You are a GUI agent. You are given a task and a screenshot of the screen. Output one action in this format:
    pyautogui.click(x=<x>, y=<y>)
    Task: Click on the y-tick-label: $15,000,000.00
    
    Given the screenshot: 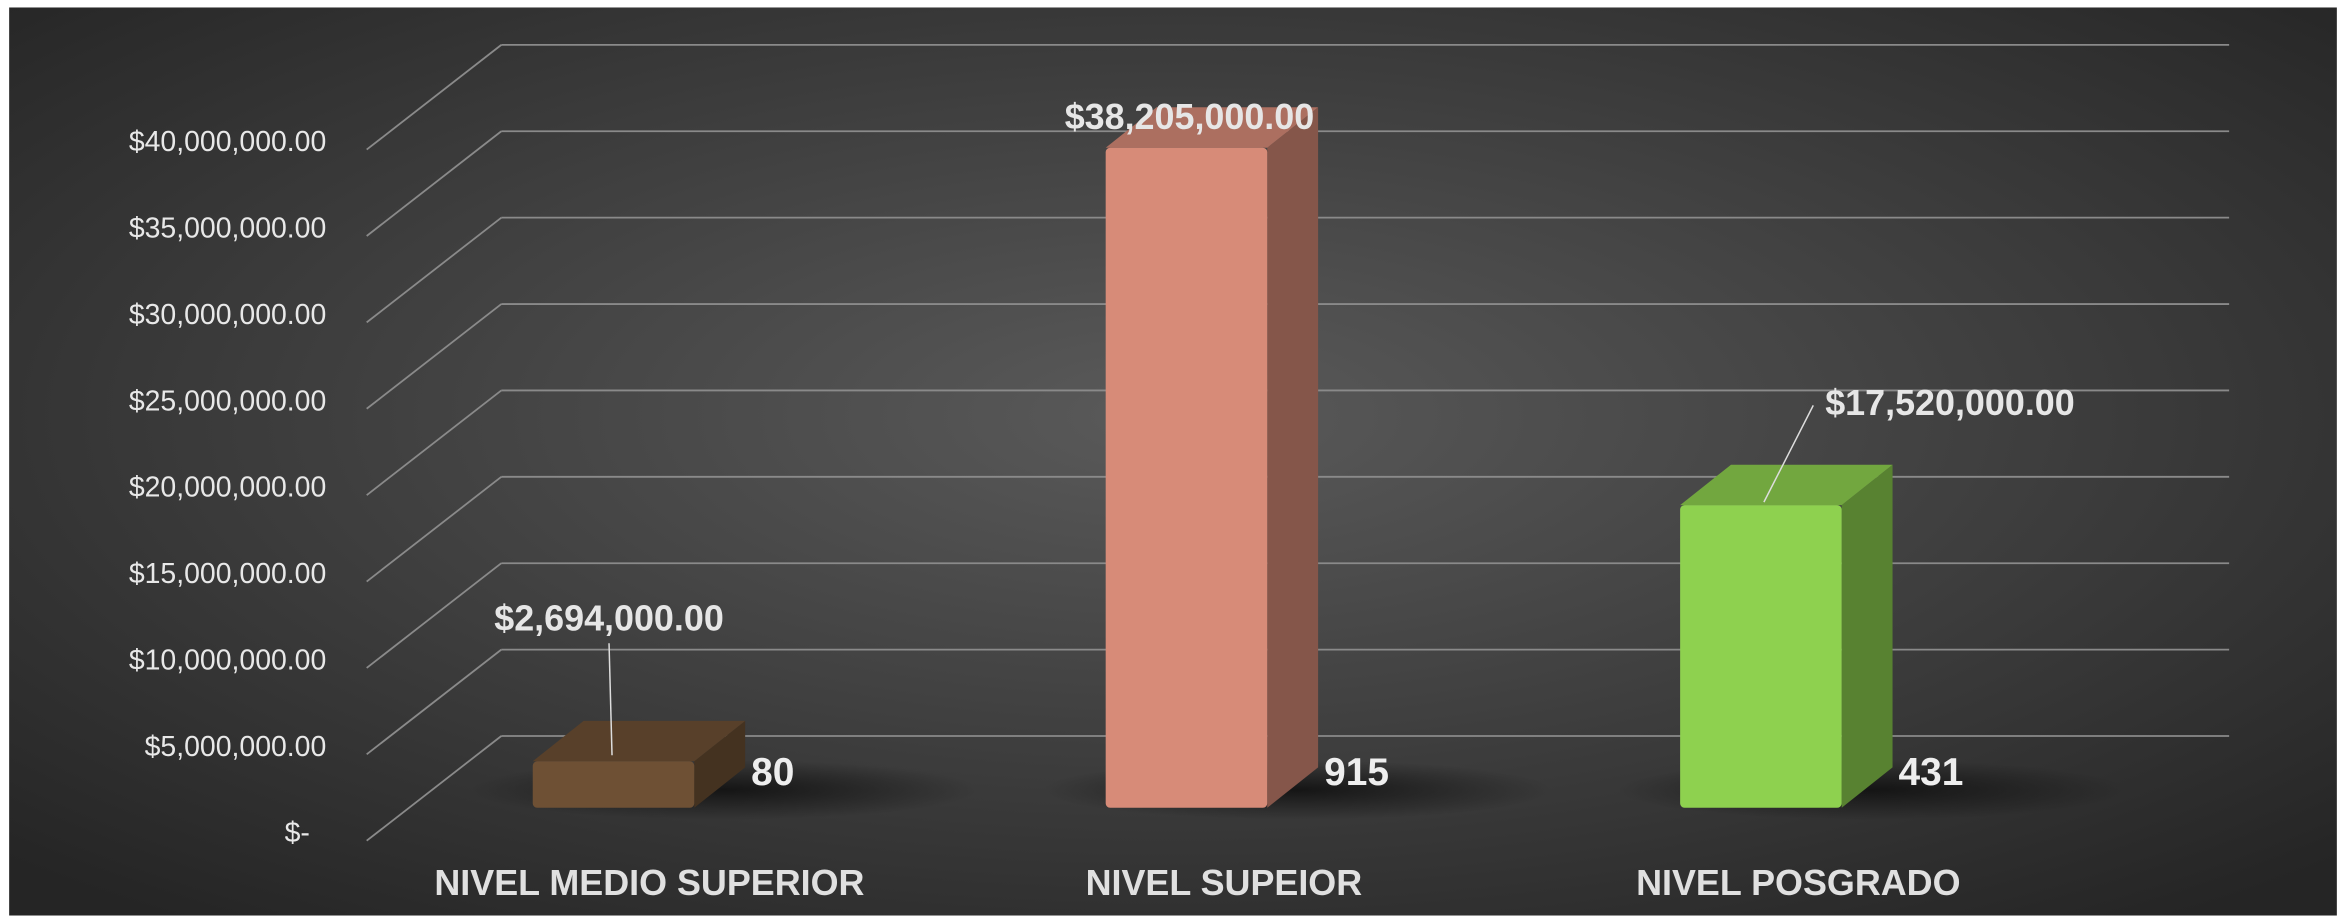 What is the action you would take?
    pyautogui.click(x=227, y=574)
    